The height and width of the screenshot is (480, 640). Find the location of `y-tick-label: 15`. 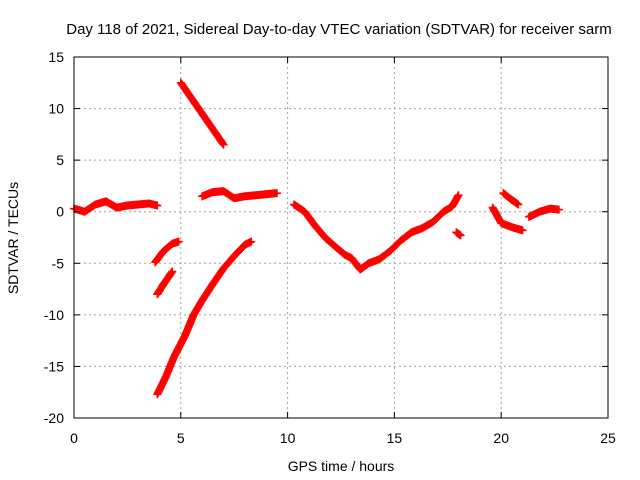

y-tick-label: 15 is located at coordinates (56, 57).